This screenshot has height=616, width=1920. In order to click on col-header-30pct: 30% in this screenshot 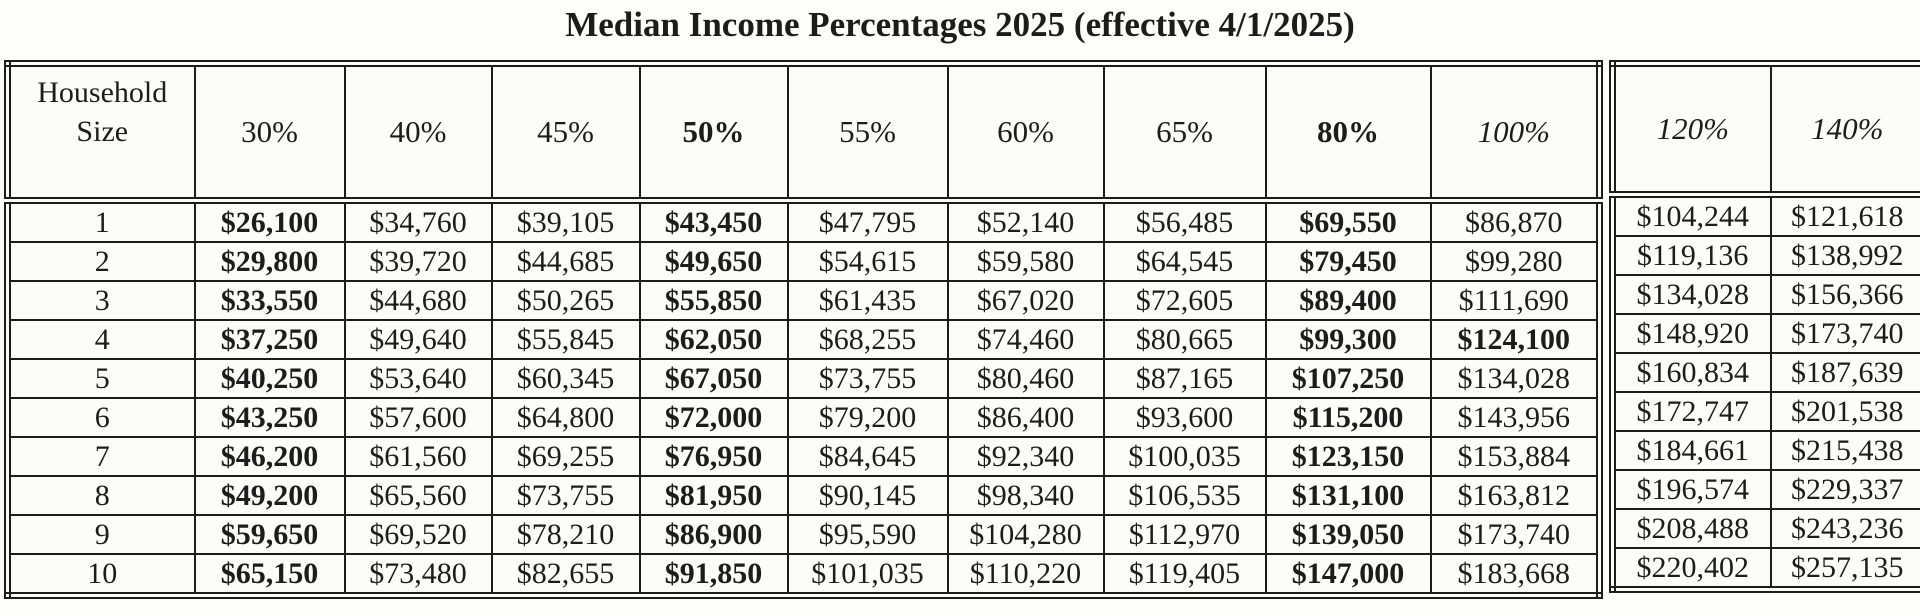, I will do `click(269, 133)`.